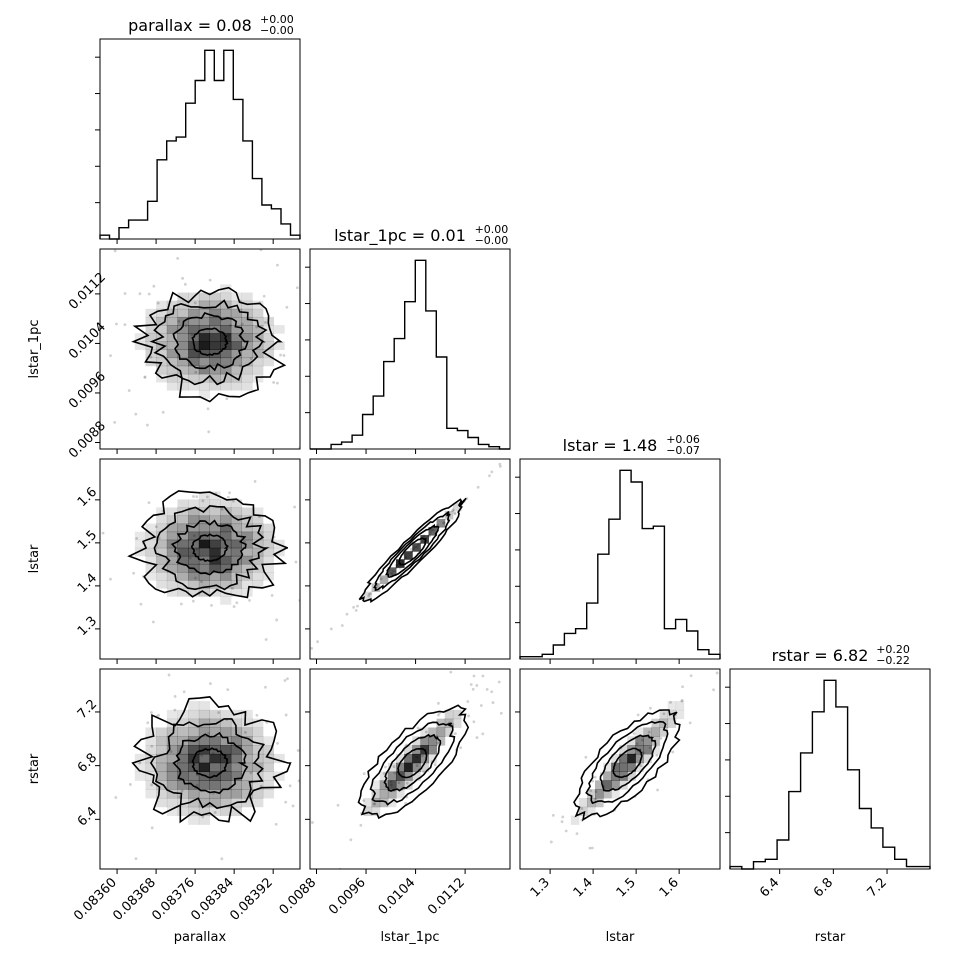 This screenshot has width=969, height=973. I want to click on y-tick-label: 0.0096, so click(87, 390).